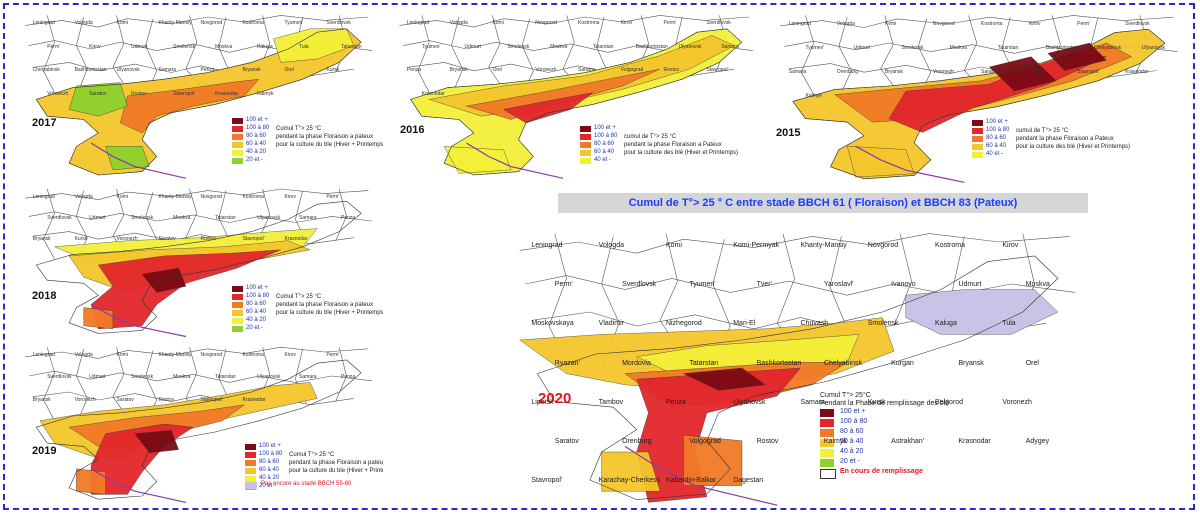 Image resolution: width=1200 pixels, height=515 pixels. What do you see at coordinates (970, 285) in the screenshot?
I see `region-label: Udmurt` at bounding box center [970, 285].